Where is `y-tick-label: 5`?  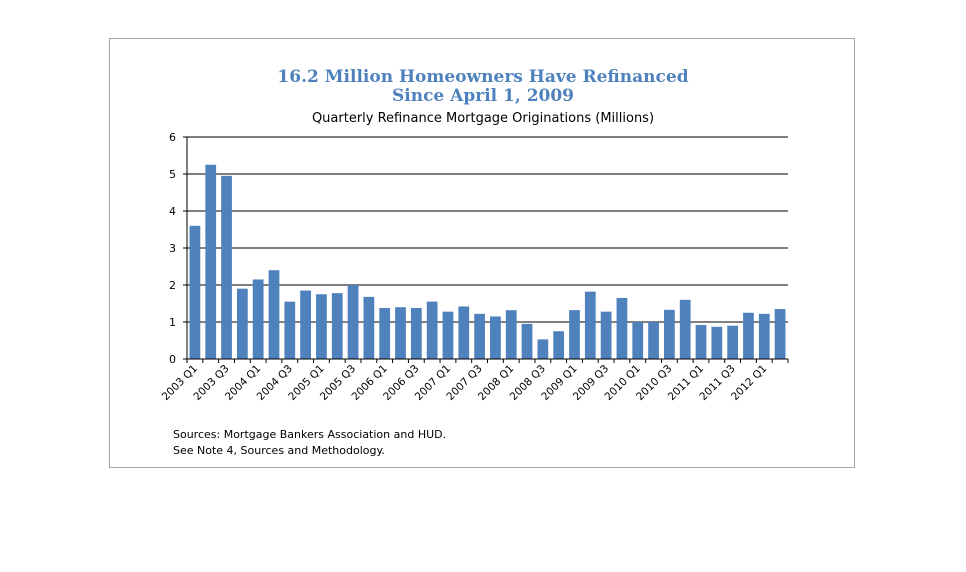
y-tick-label: 5 is located at coordinates (172, 174).